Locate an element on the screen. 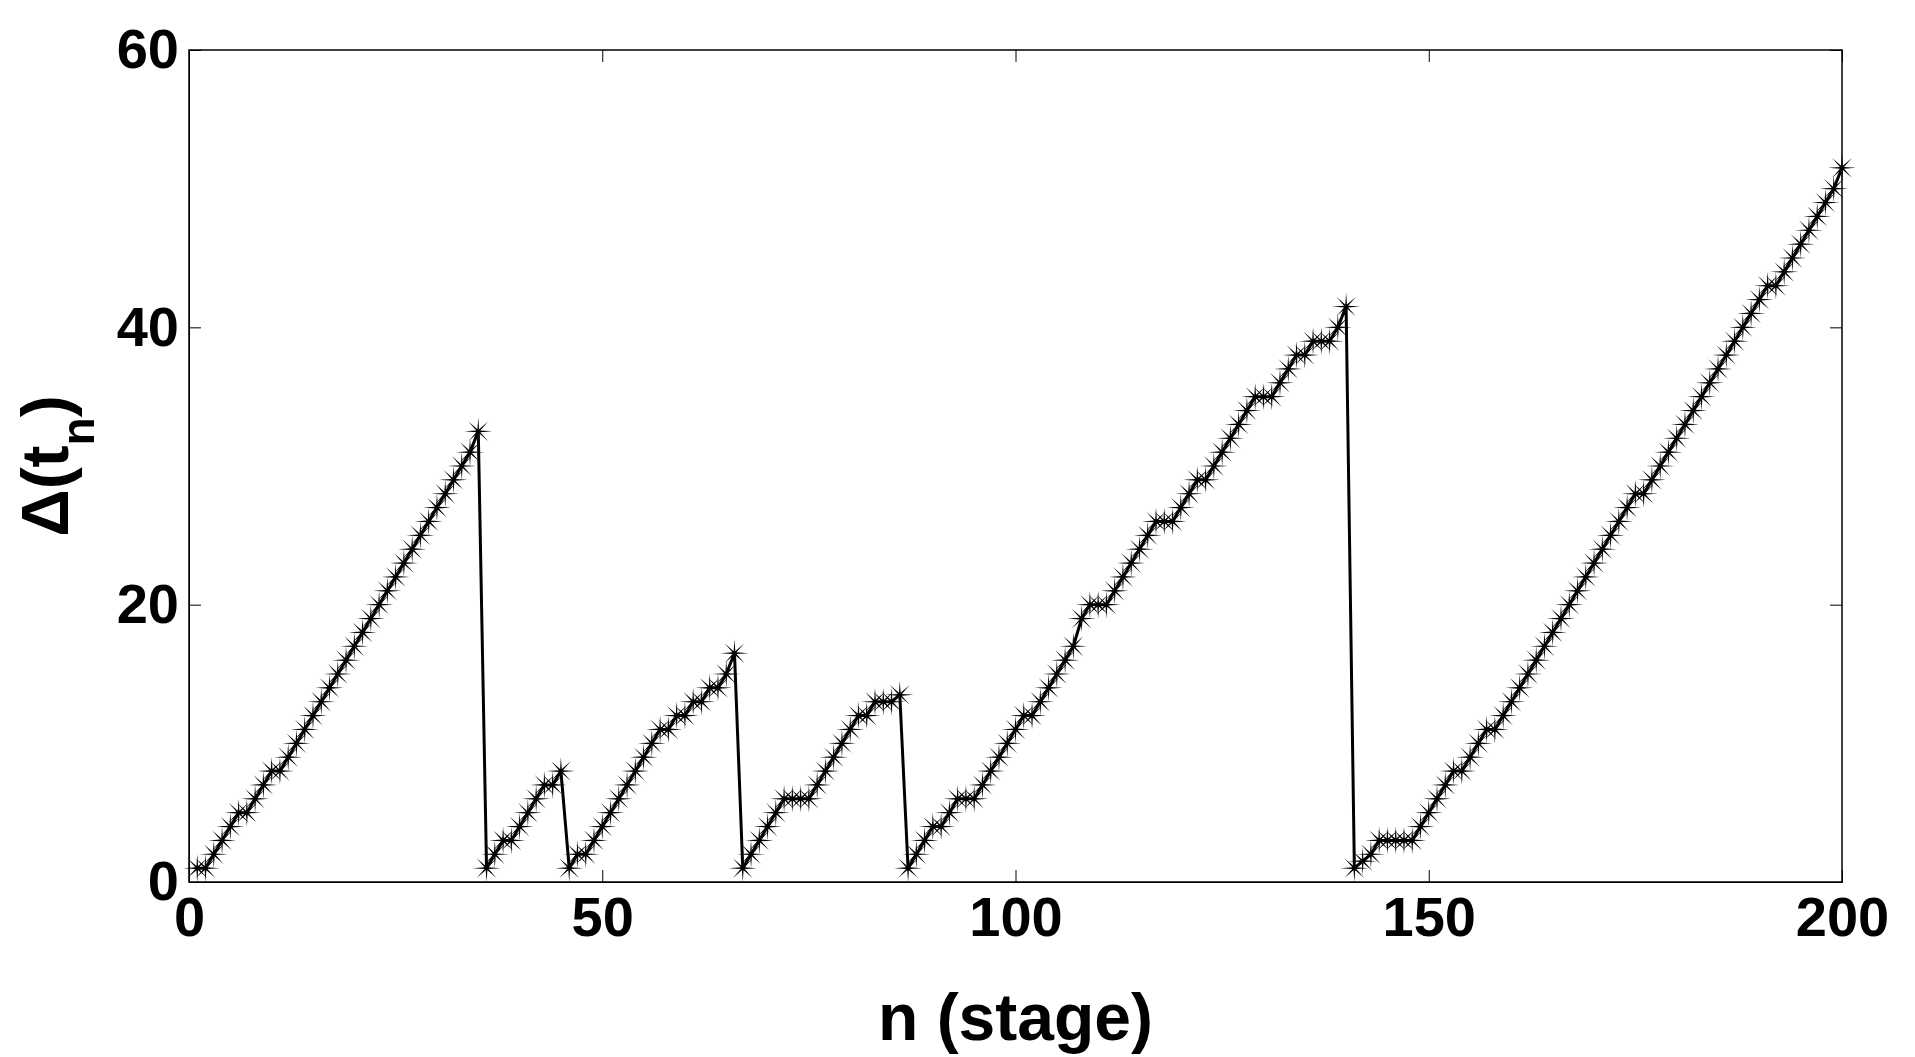 The image size is (1915, 1057). x-tick-label: 50 is located at coordinates (602, 916).